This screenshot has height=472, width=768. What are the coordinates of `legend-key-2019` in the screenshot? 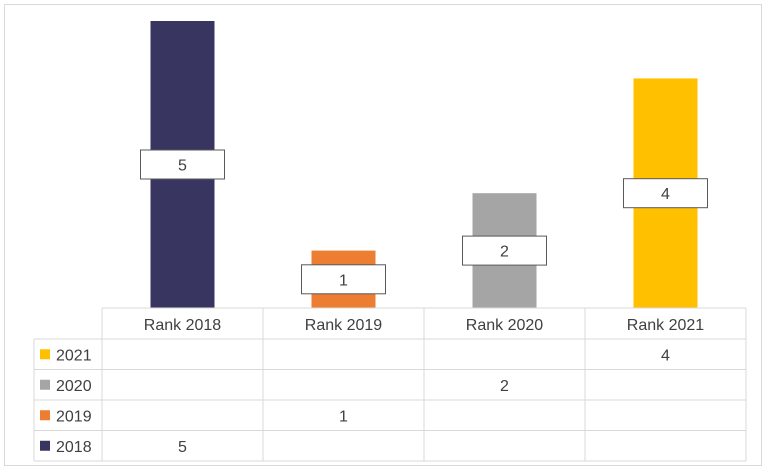 It's located at (45, 415).